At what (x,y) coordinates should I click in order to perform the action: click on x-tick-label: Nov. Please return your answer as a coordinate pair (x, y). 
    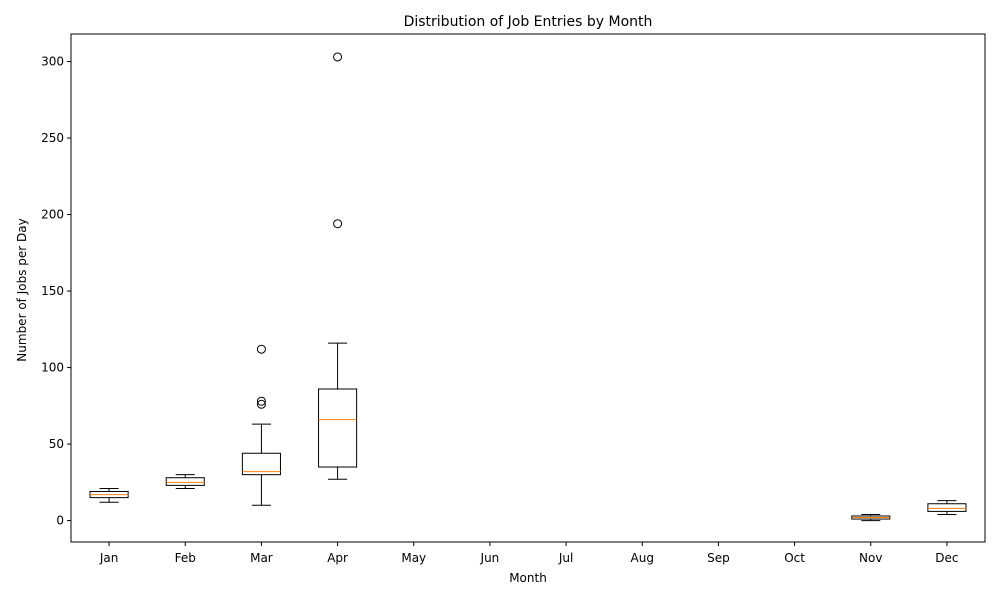
    Looking at the image, I should click on (870, 558).